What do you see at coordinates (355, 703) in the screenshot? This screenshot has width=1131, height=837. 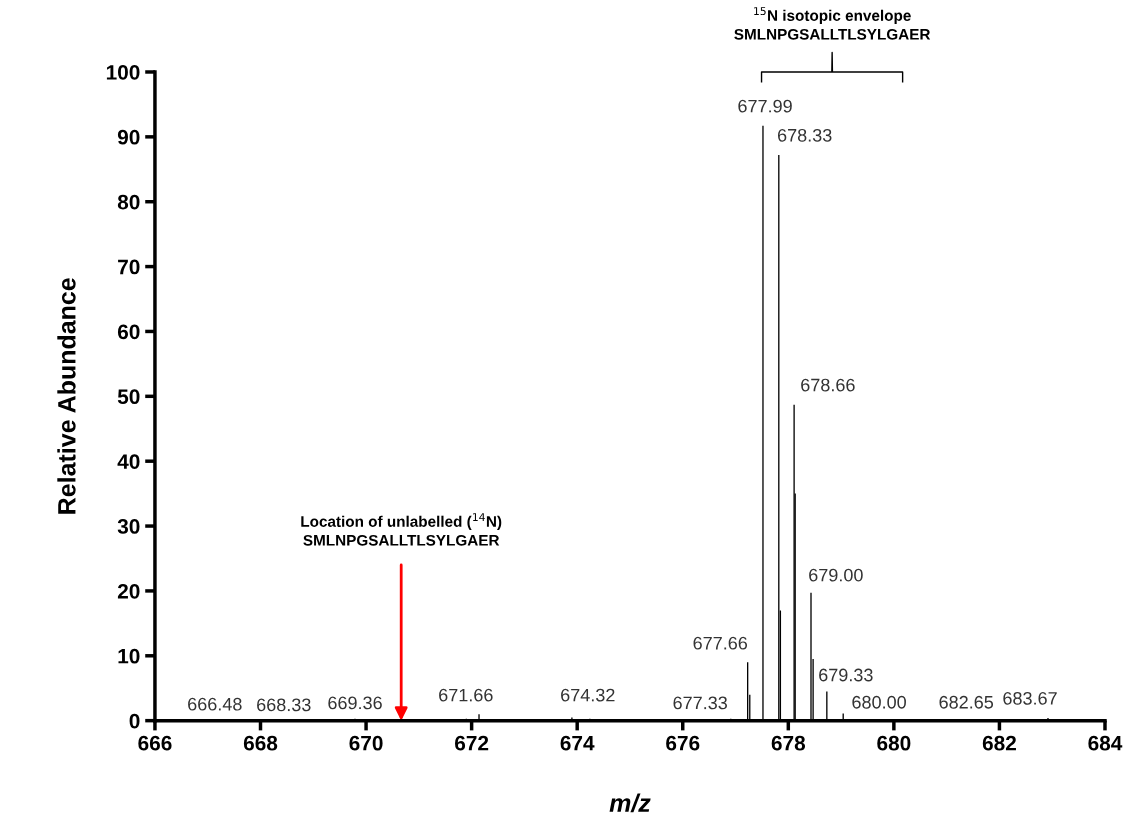 I see `annotation: 669.36` at bounding box center [355, 703].